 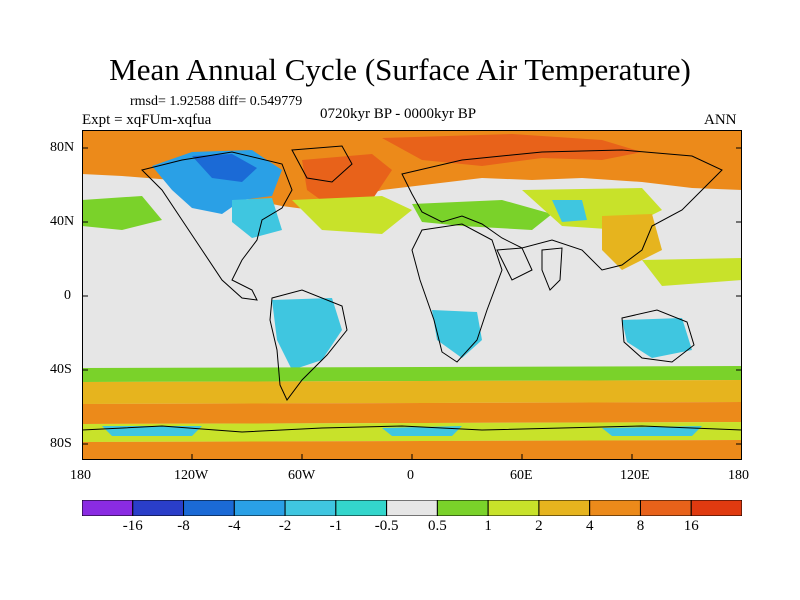 I want to click on colorbar, so click(x=412, y=508).